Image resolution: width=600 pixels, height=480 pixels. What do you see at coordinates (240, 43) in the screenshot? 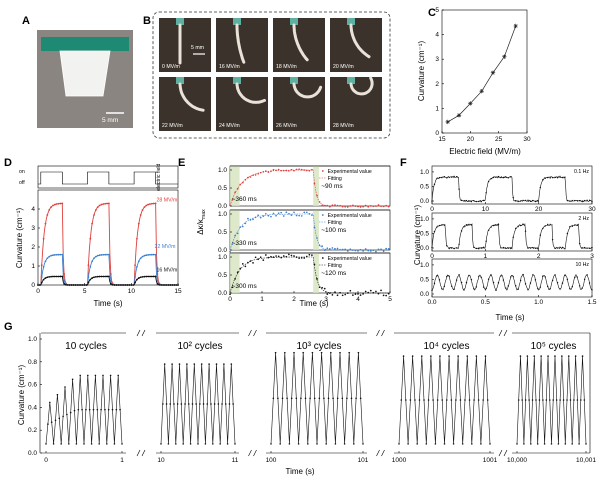
I see `bending-film` at bounding box center [240, 43].